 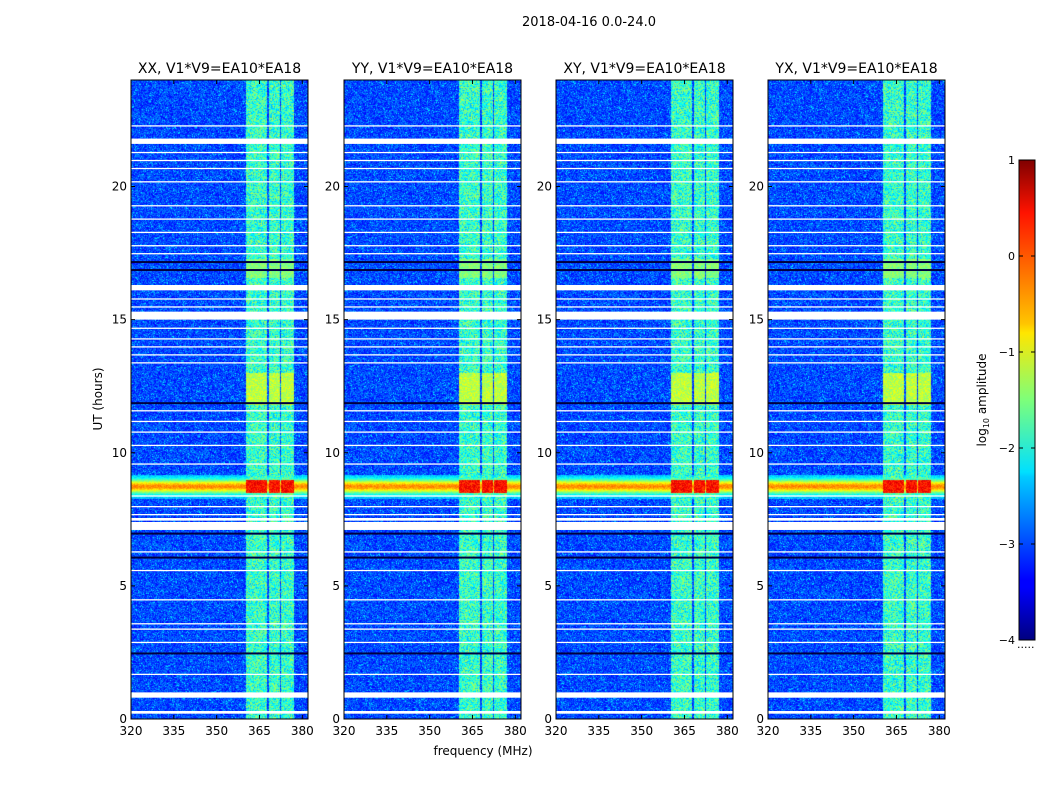 What do you see at coordinates (589, 22) in the screenshot?
I see `figure-title: 2018-04-16 0.0-24.0` at bounding box center [589, 22].